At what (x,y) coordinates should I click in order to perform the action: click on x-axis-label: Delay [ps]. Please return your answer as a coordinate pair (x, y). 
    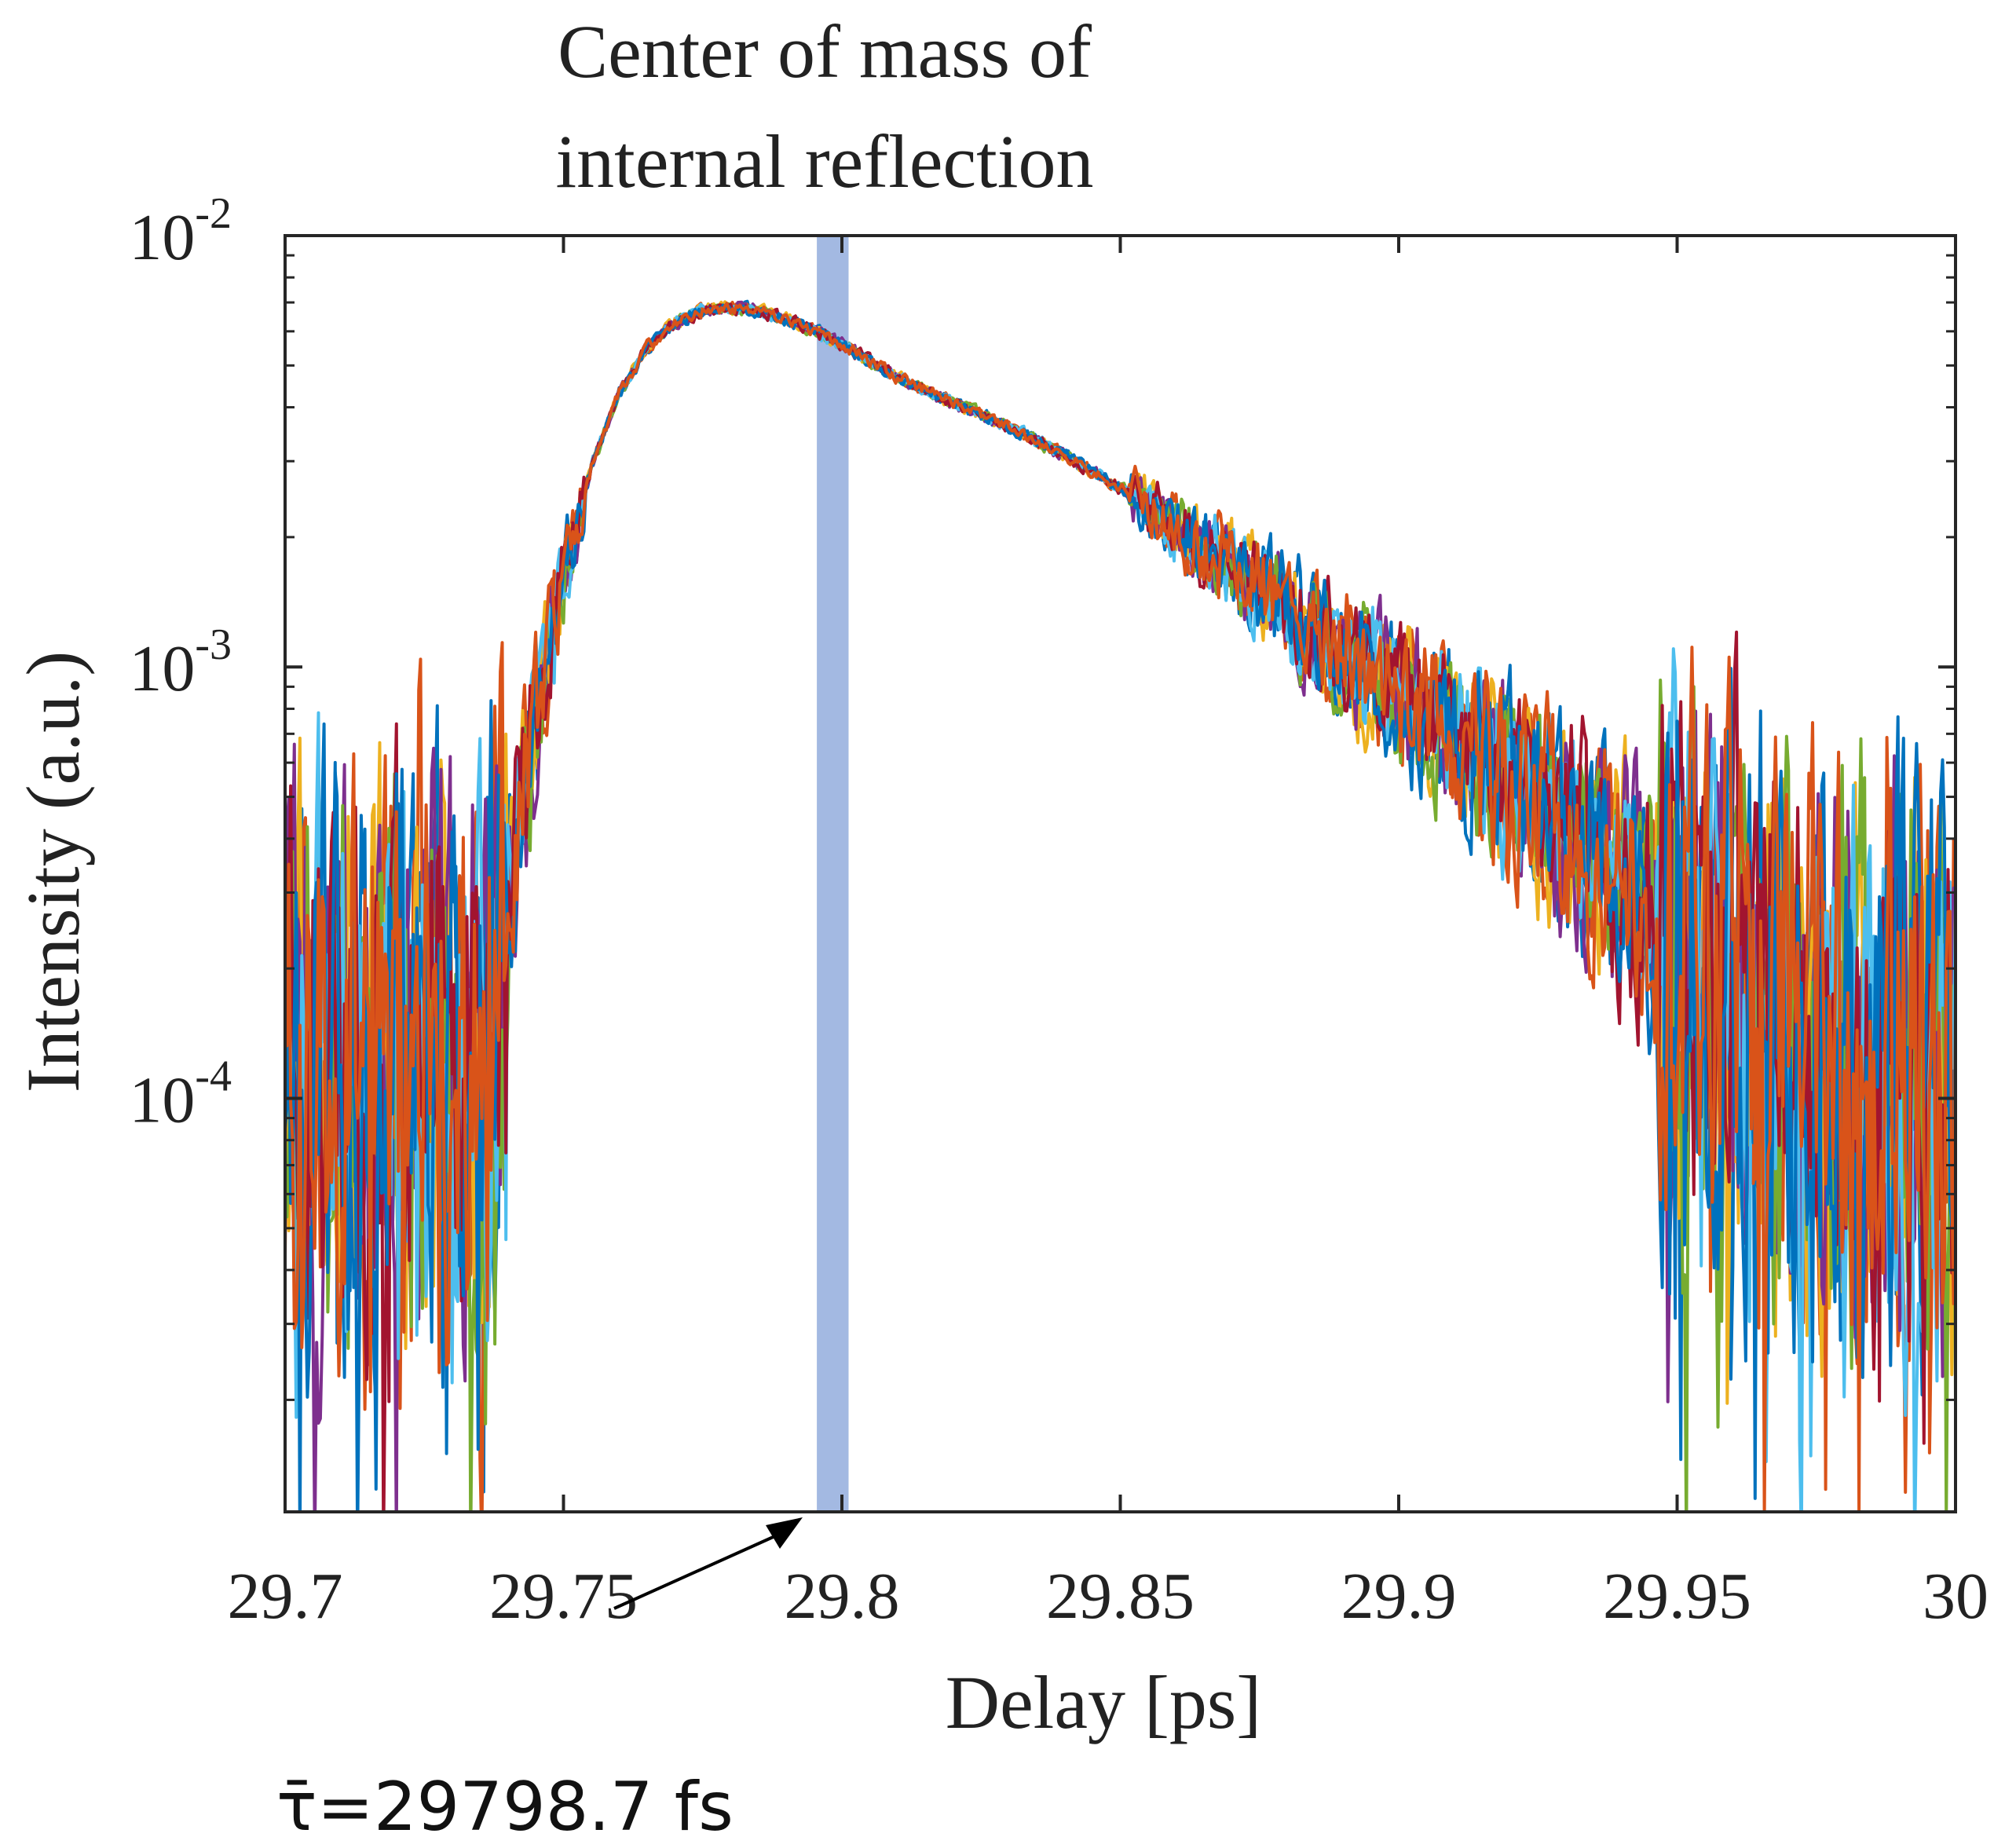
    Looking at the image, I should click on (1104, 1702).